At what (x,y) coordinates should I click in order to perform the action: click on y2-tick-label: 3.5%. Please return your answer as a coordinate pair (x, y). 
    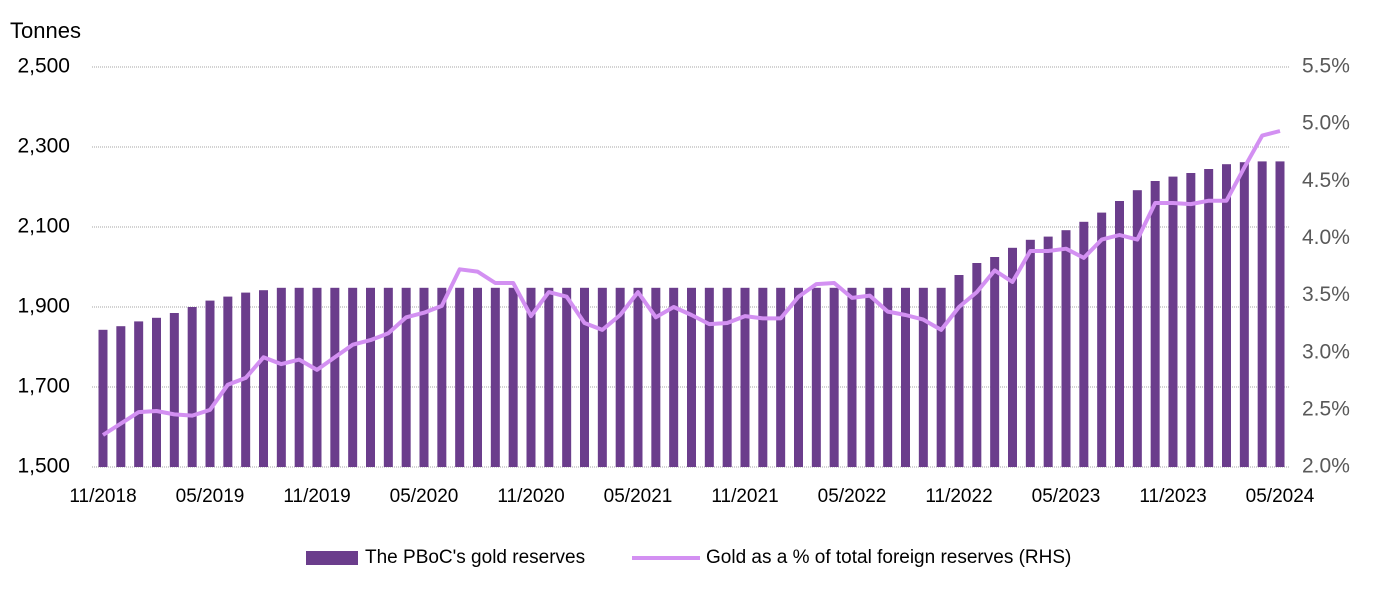
    Looking at the image, I should click on (1326, 294).